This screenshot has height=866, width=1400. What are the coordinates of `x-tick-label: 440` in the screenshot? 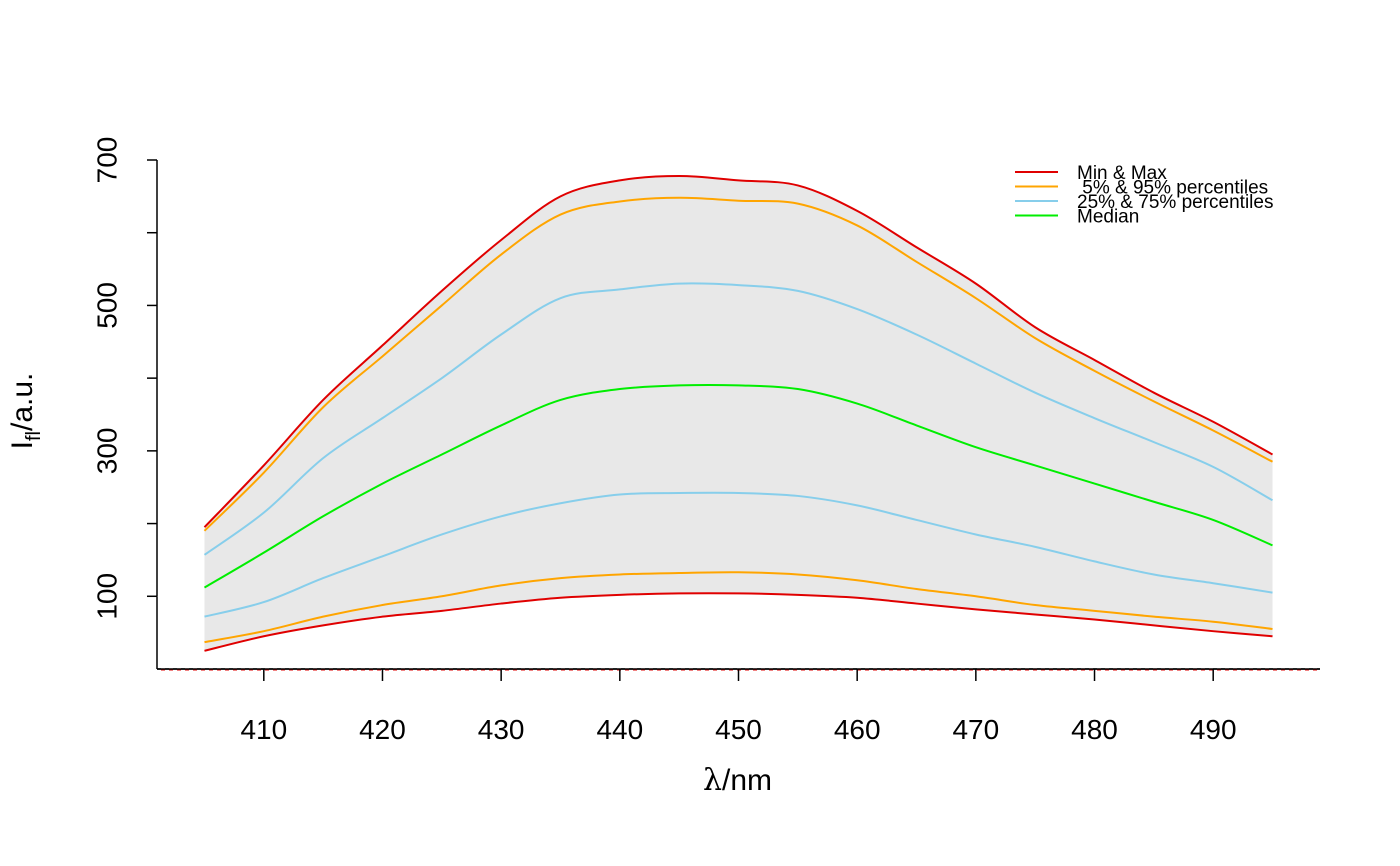 It's located at (619, 729).